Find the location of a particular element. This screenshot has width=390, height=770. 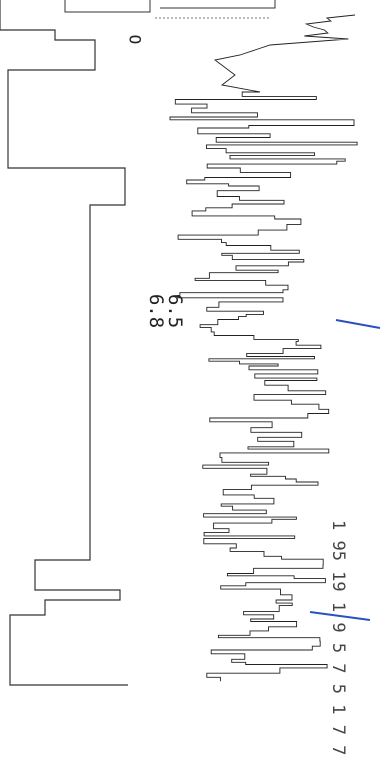

side-caption: 1 95 19 1 9 5 7 5 1 7 7 is located at coordinates (338, 638).